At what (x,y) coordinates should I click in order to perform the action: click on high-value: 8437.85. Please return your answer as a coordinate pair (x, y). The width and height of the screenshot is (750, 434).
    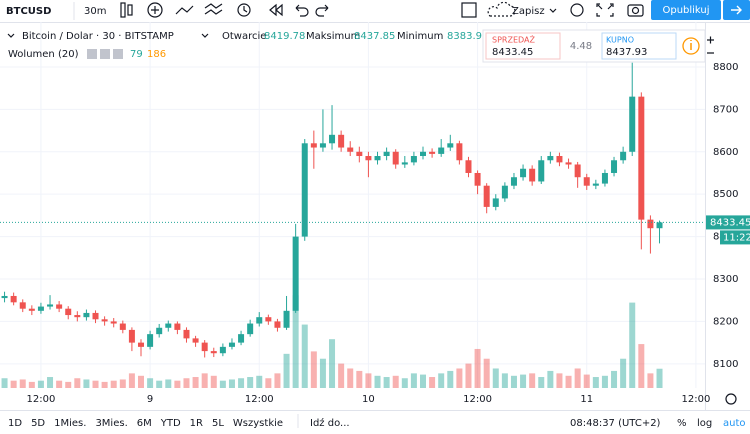
    Looking at the image, I should click on (374, 36).